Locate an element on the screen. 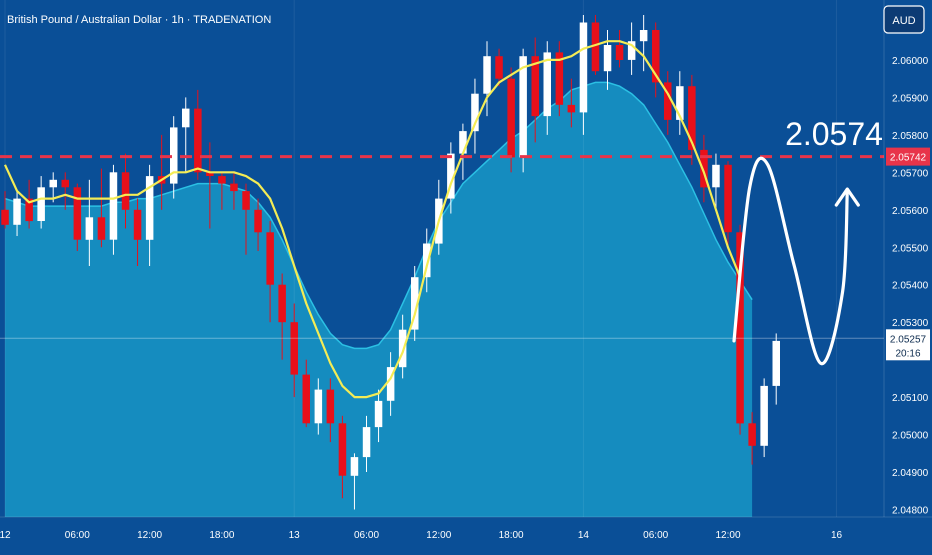  y-tick-label: 2.05800 is located at coordinates (910, 136).